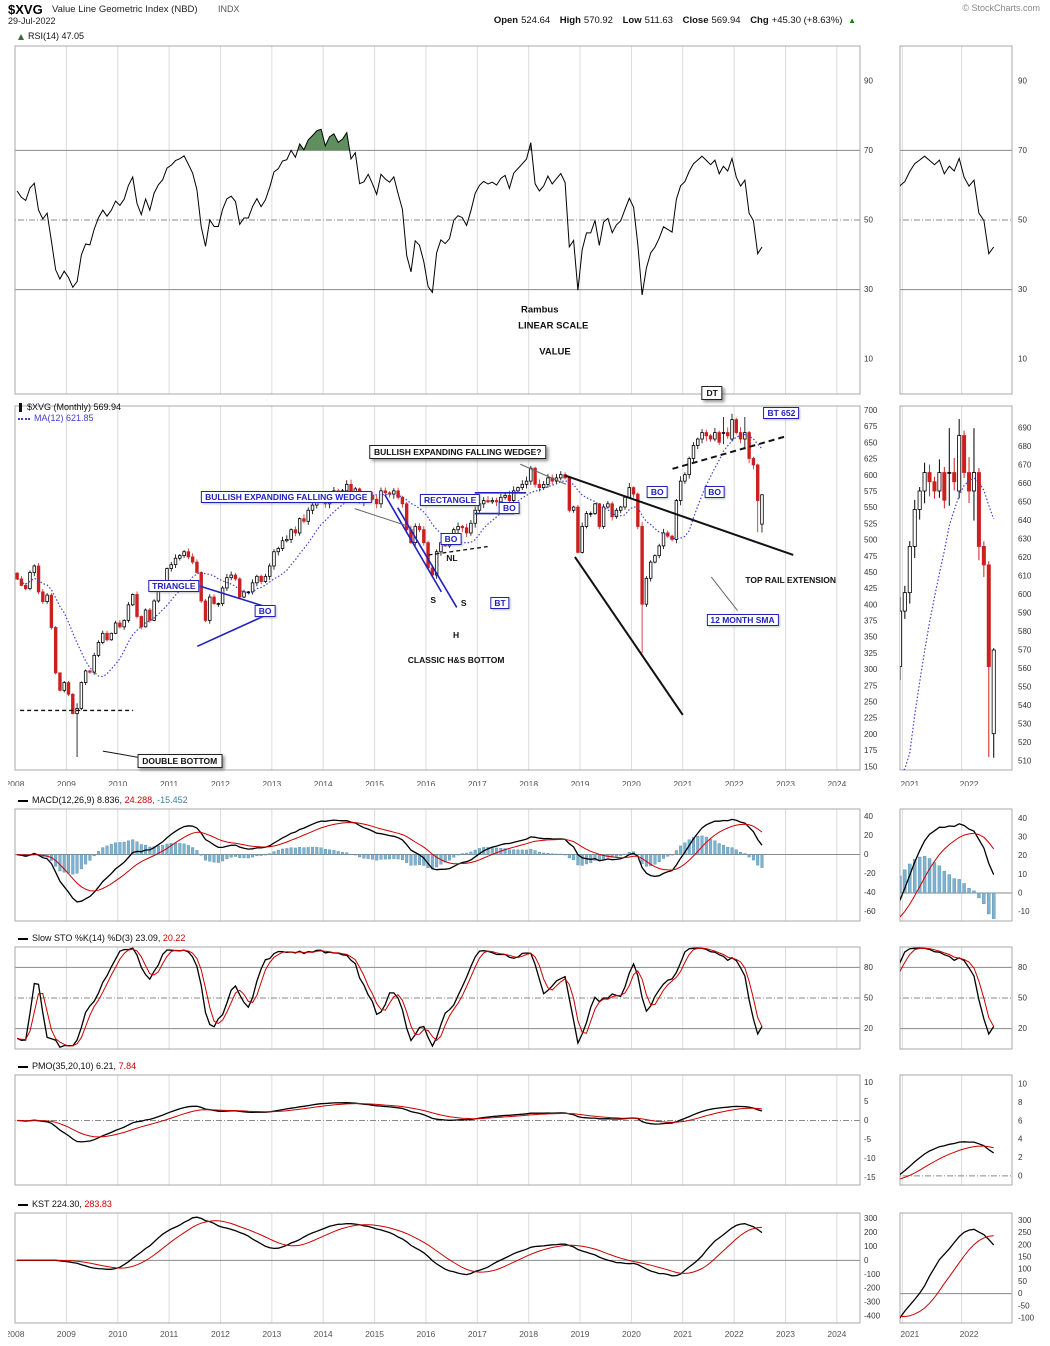 The image size is (1050, 1346). I want to click on pmo-mini-series, so click(947, 1160).